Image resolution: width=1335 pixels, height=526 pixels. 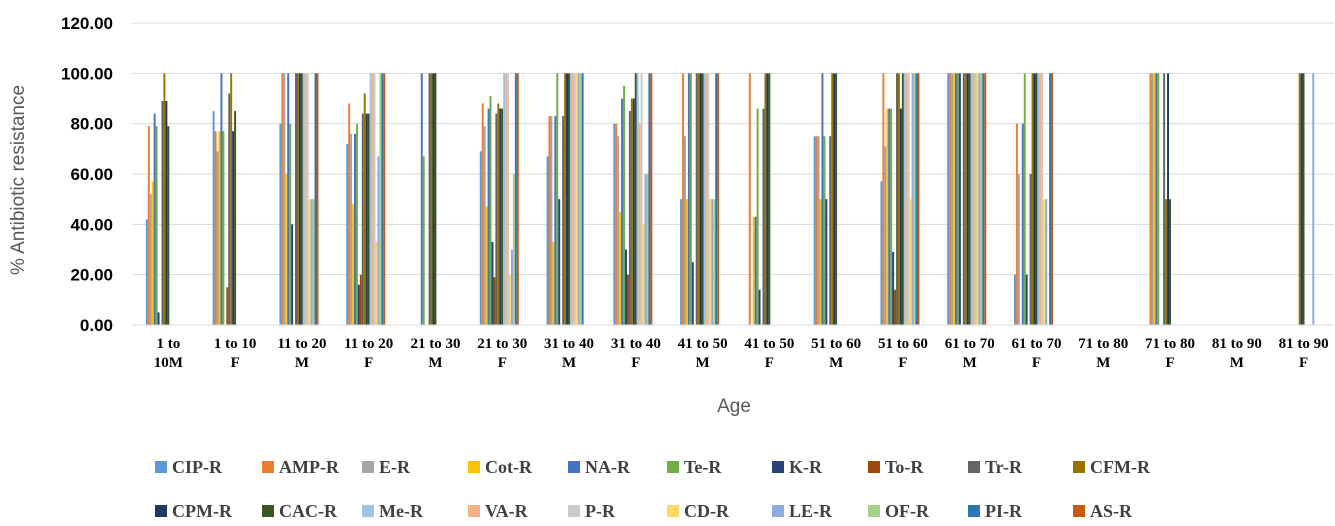 What do you see at coordinates (599, 467) in the screenshot?
I see `legend-item-NA-R: NA-R` at bounding box center [599, 467].